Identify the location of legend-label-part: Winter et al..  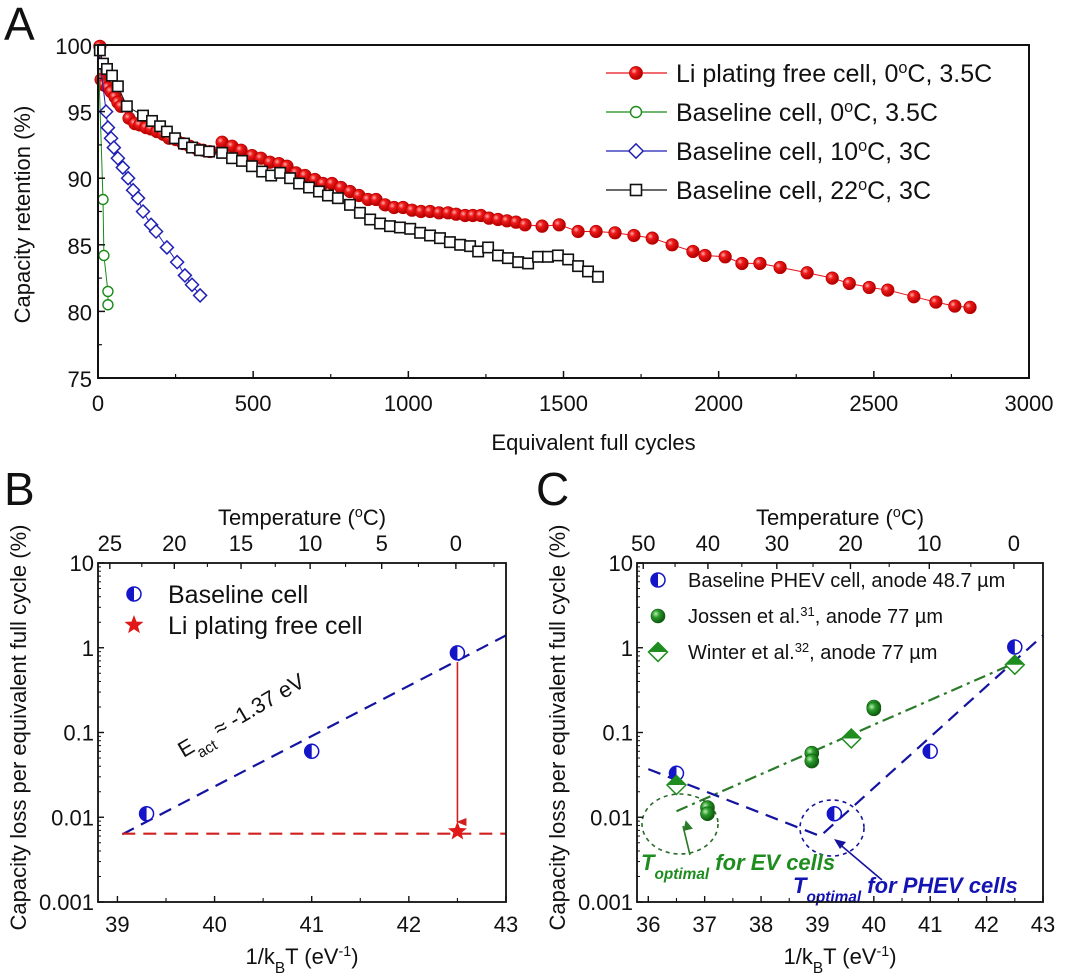
(741, 653).